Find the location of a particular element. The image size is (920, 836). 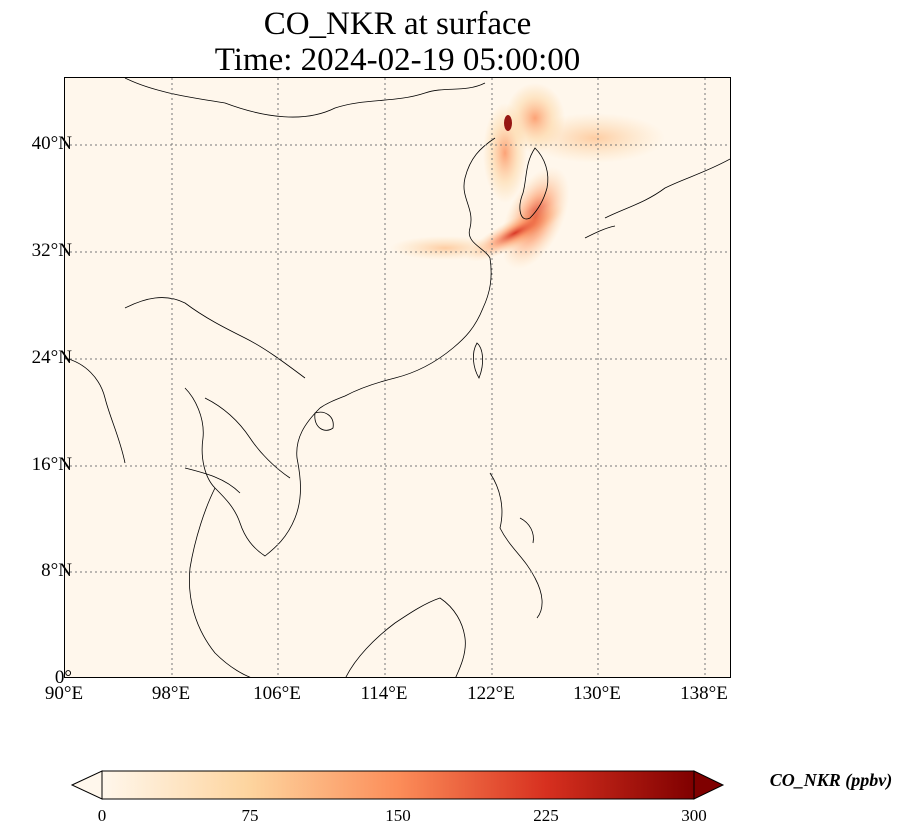

lon-tick-label: 114°E is located at coordinates (384, 693).